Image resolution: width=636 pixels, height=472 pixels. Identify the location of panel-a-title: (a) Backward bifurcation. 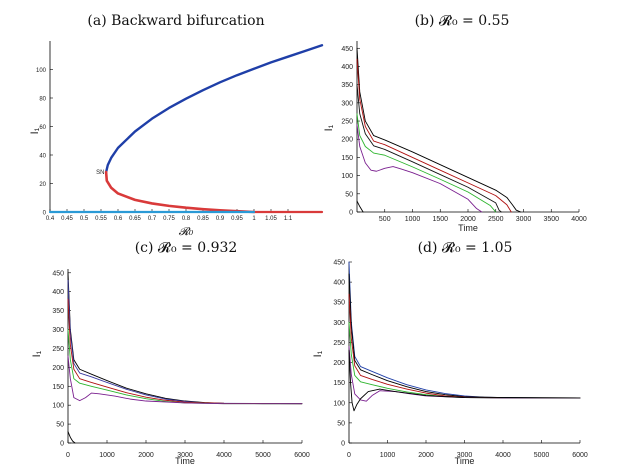
(175, 21).